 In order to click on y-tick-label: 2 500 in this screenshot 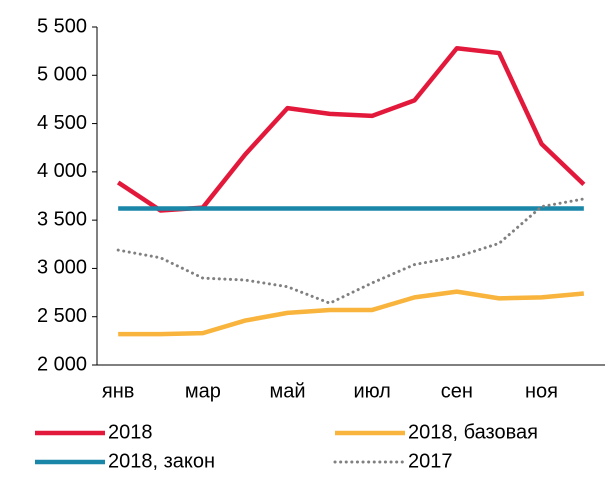, I will do `click(62, 316)`.